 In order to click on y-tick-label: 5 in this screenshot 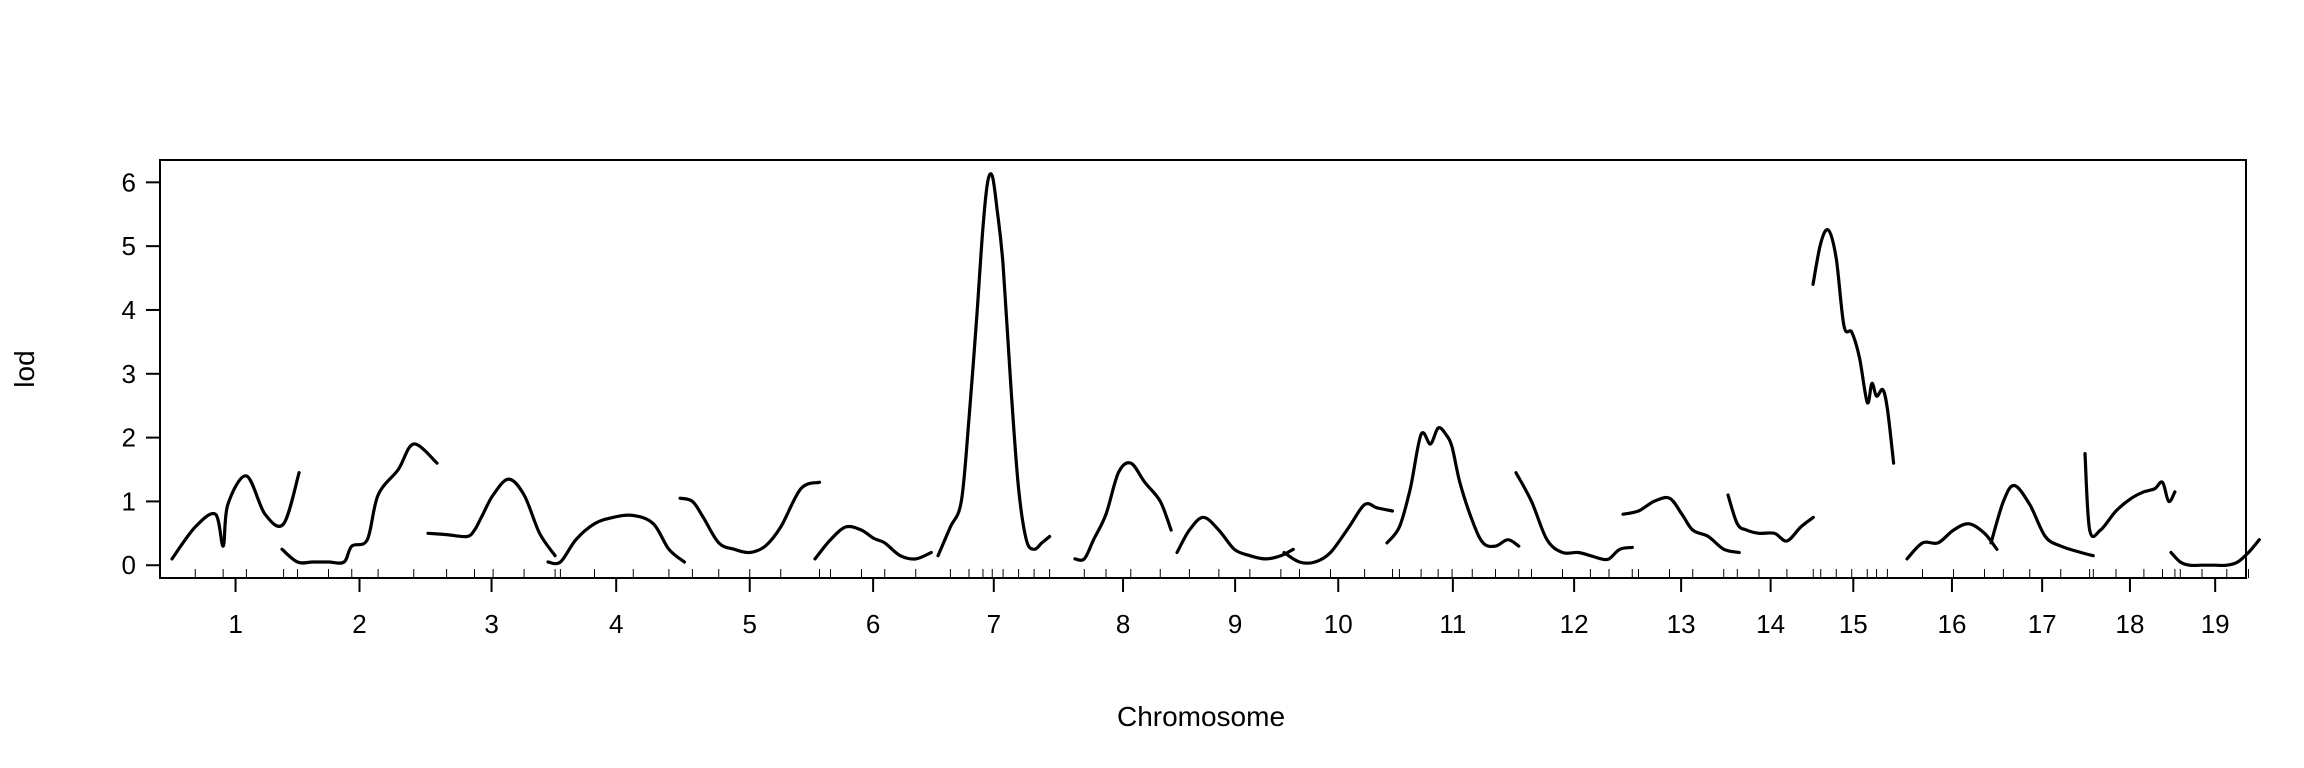, I will do `click(129, 246)`.